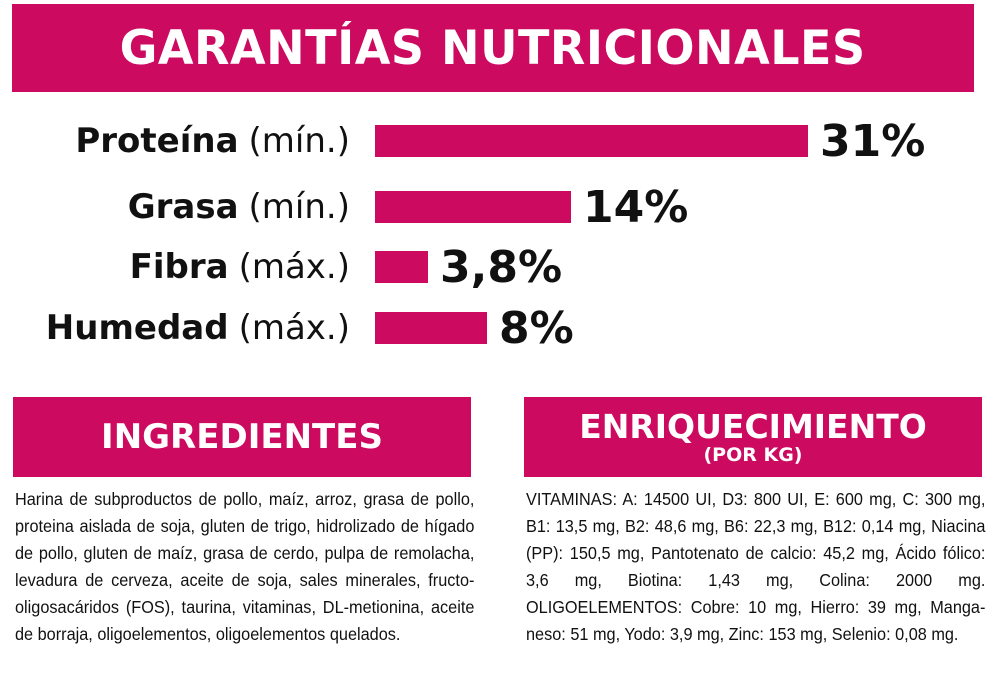 The width and height of the screenshot is (986, 683). I want to click on bar-humedad, so click(431, 328).